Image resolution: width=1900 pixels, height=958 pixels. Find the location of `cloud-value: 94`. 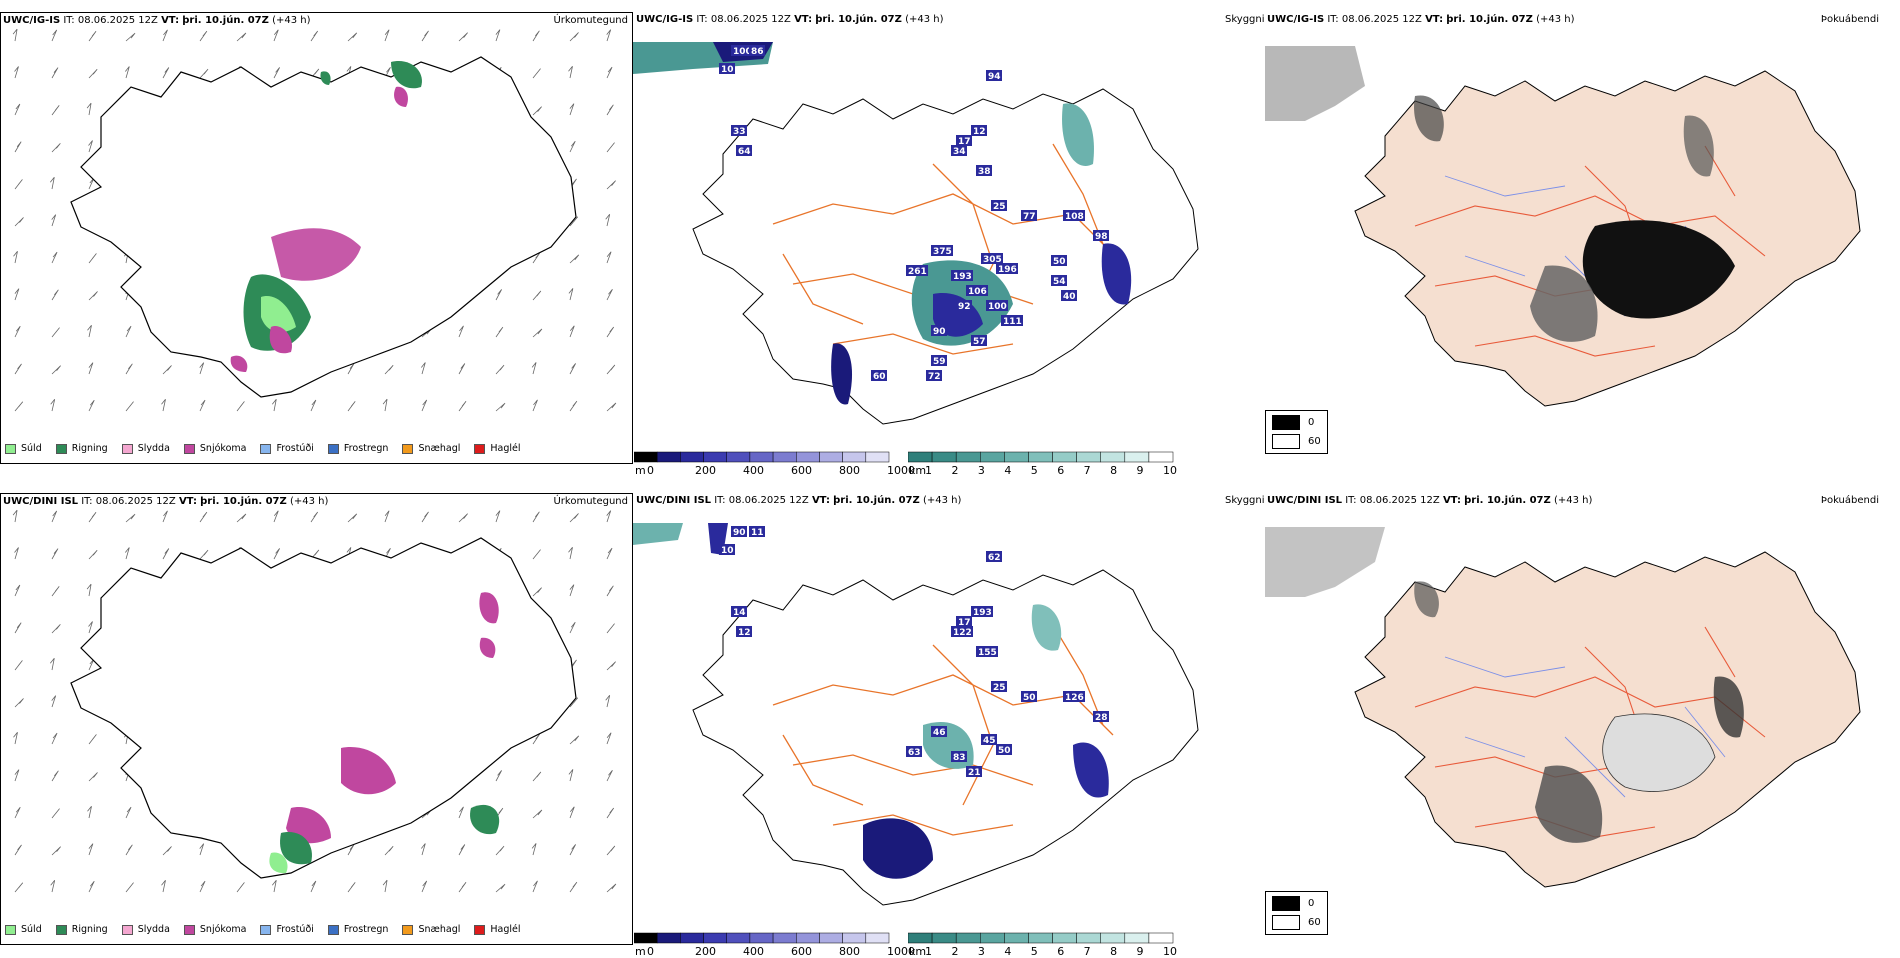

cloud-value: 94 is located at coordinates (994, 77).